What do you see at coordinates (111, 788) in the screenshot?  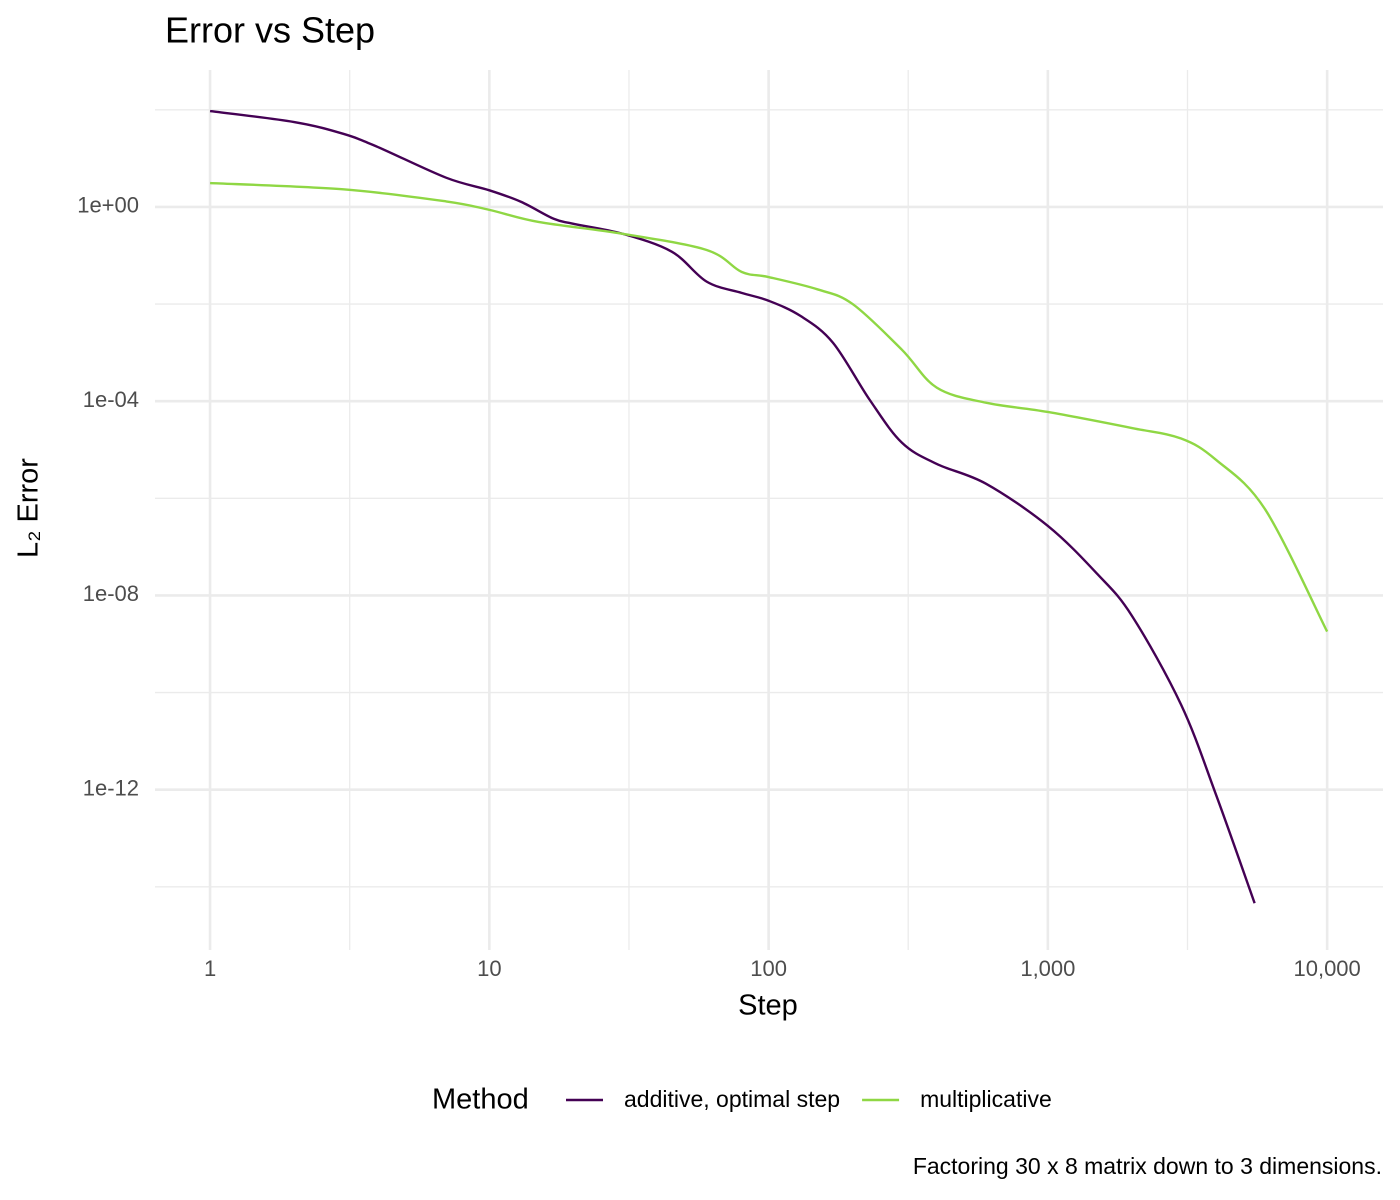 I see `y-tick-label: 1e-12` at bounding box center [111, 788].